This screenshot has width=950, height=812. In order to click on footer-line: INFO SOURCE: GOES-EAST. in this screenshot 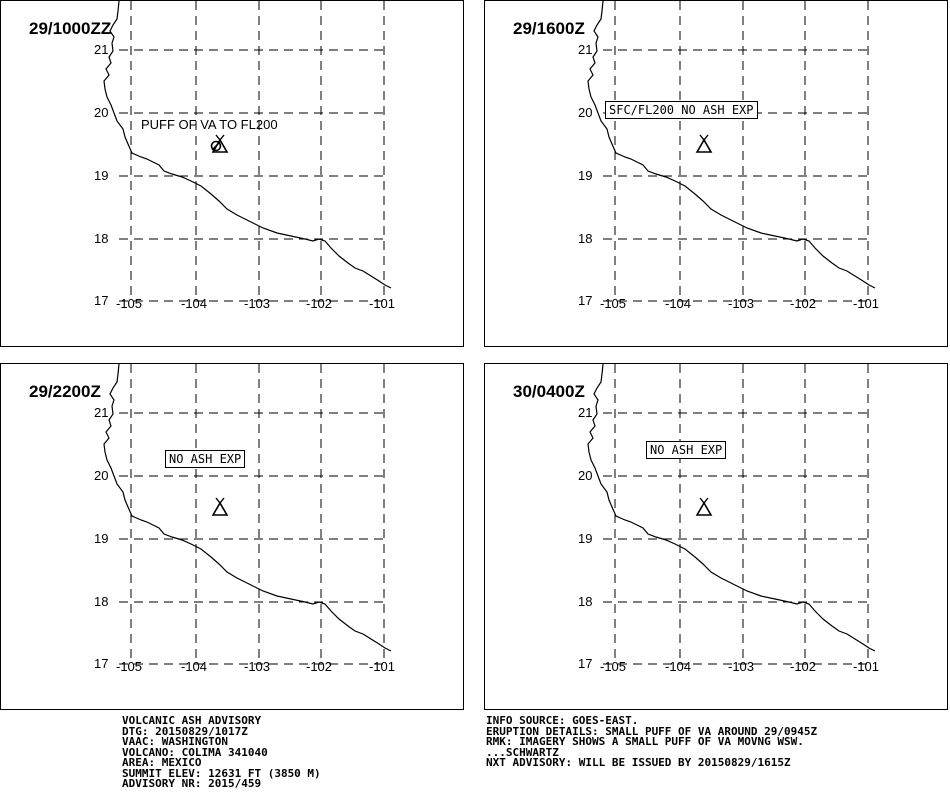, I will do `click(562, 720)`.